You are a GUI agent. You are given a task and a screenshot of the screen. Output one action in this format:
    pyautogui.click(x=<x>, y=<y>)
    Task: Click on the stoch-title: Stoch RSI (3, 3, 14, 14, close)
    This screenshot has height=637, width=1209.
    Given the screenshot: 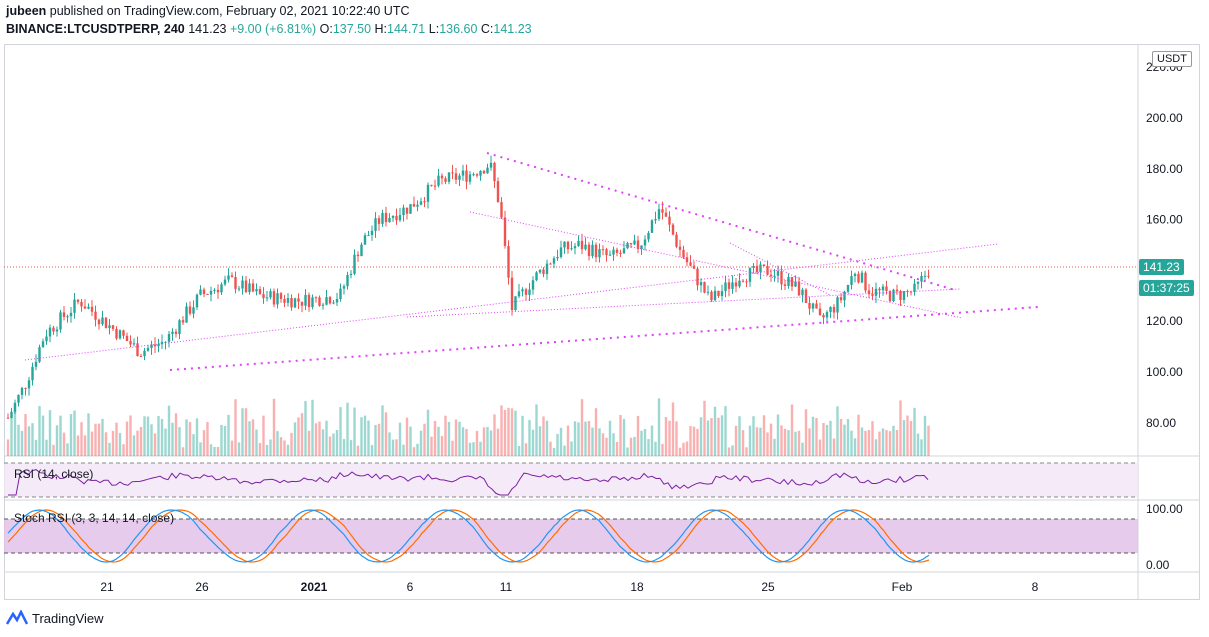 What is the action you would take?
    pyautogui.click(x=94, y=518)
    